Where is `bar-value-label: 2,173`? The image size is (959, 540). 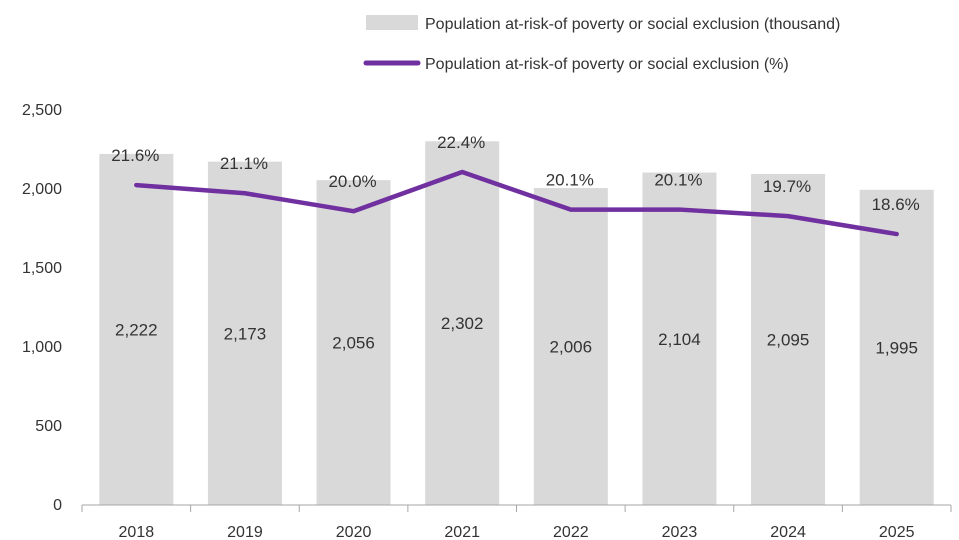 bar-value-label: 2,173 is located at coordinates (245, 333).